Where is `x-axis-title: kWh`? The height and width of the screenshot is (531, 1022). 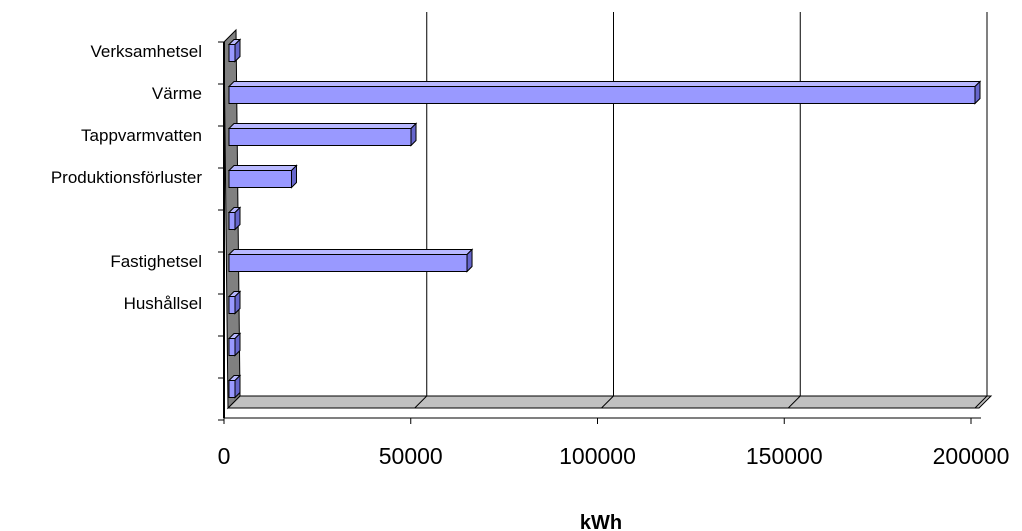 x-axis-title: kWh is located at coordinates (601, 521).